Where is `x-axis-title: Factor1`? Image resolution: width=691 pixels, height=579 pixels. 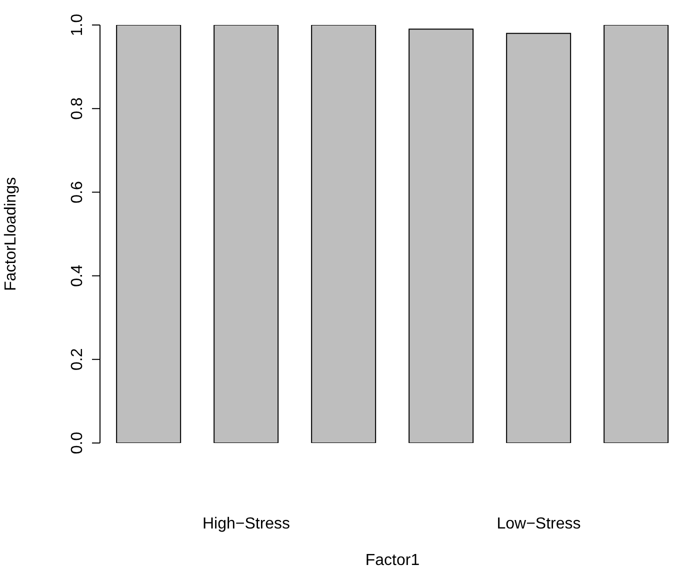
x-axis-title: Factor1 is located at coordinates (392, 560).